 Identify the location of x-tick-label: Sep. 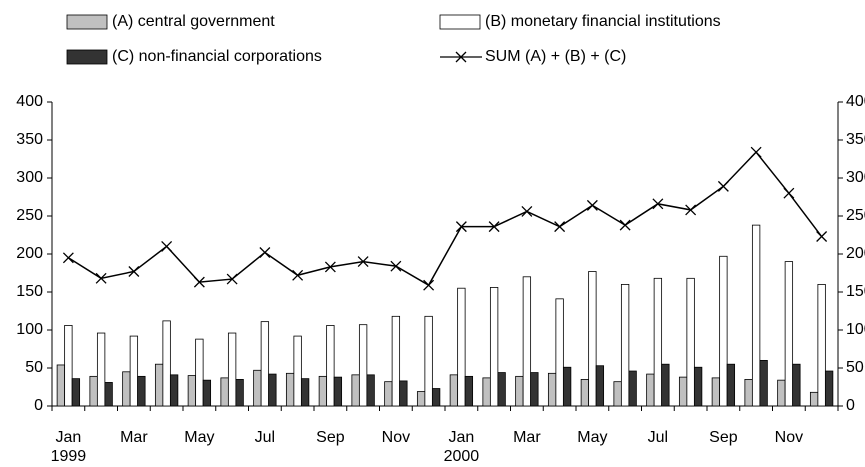
(723, 437).